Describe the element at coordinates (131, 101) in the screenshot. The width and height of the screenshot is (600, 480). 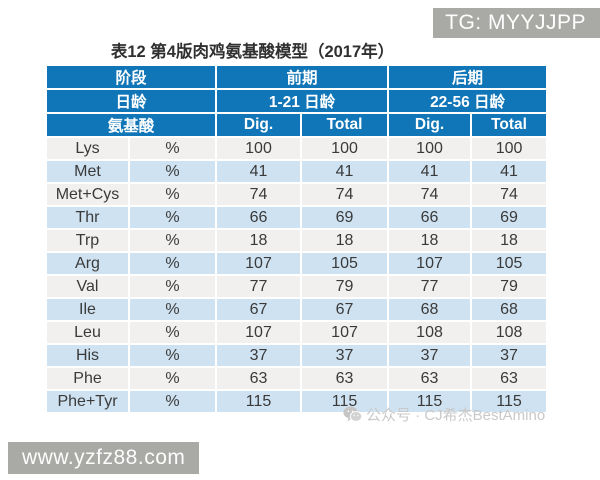
I see `header-cell-days: 日龄` at that location.